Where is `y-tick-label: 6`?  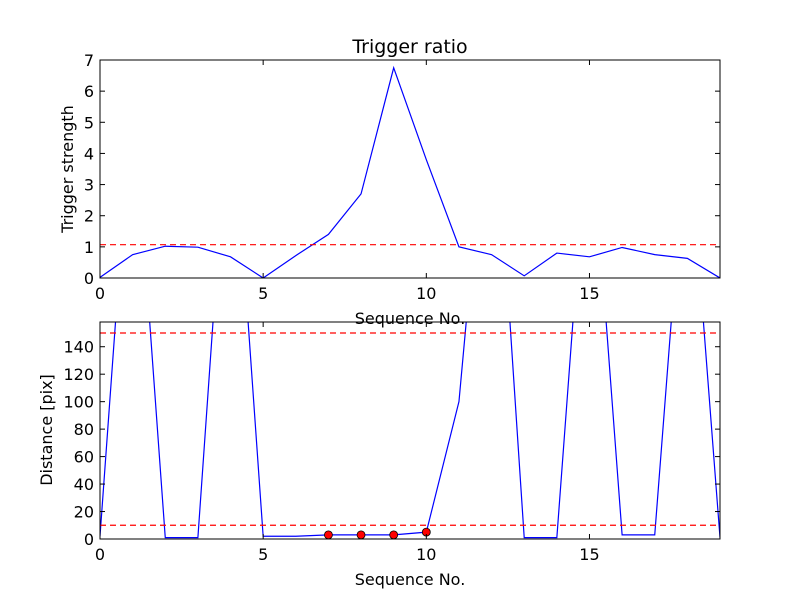
y-tick-label: 6 is located at coordinates (89, 91).